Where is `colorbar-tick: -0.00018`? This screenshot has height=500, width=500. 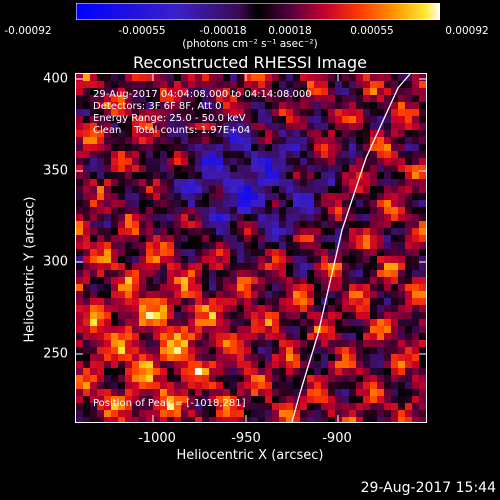 colorbar-tick: -0.00018 is located at coordinates (223, 31).